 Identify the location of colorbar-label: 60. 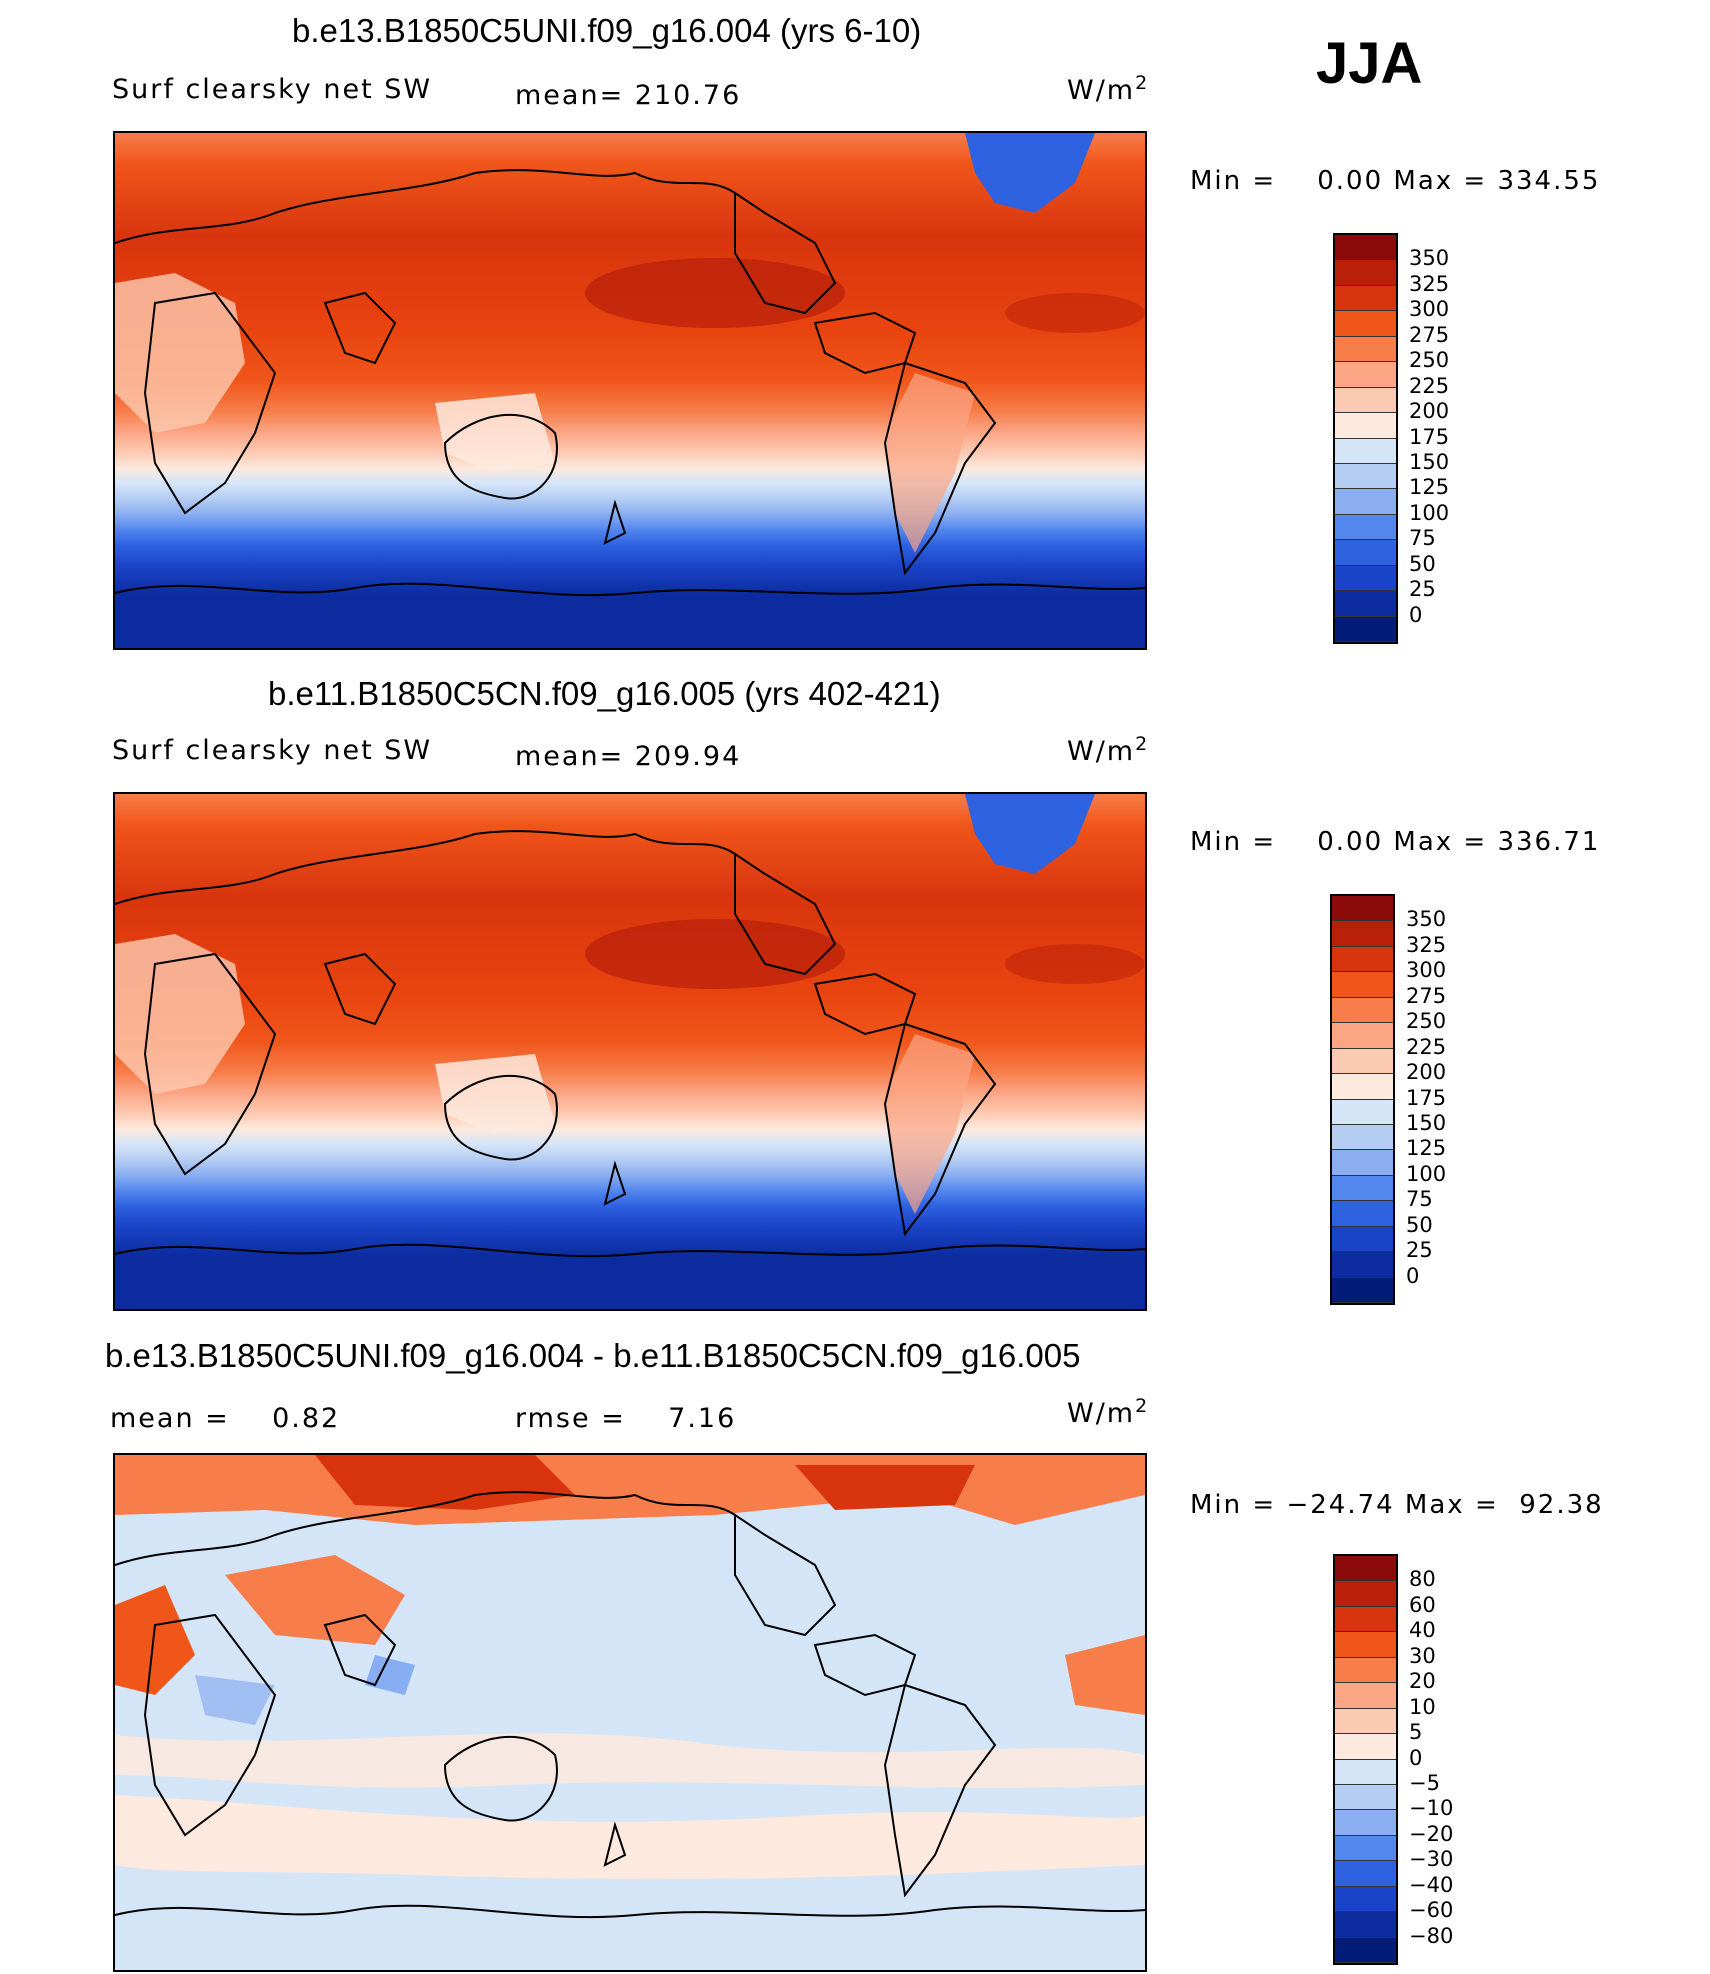
(1422, 1604).